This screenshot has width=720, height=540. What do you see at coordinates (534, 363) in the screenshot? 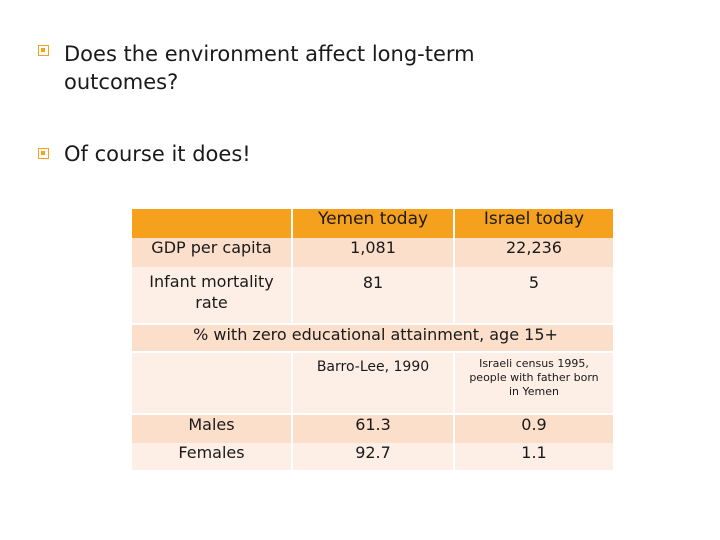
I see `source-israel-line1: Israeli census 1995,` at bounding box center [534, 363].